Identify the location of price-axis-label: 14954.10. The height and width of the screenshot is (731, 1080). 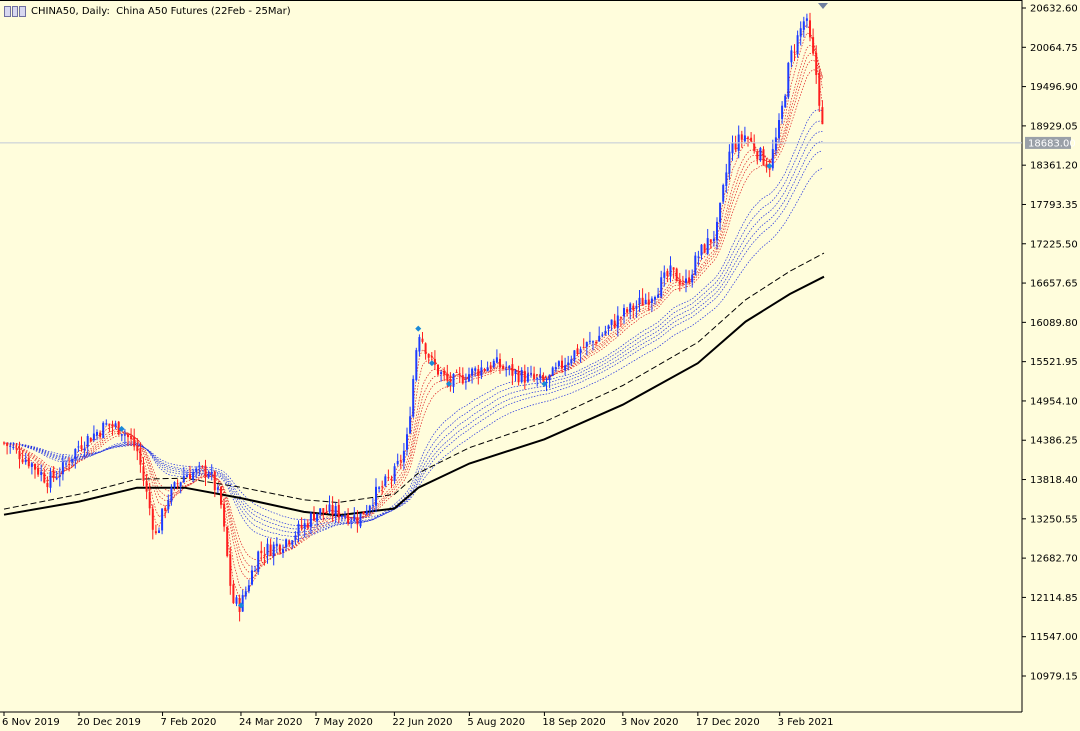
(1054, 401).